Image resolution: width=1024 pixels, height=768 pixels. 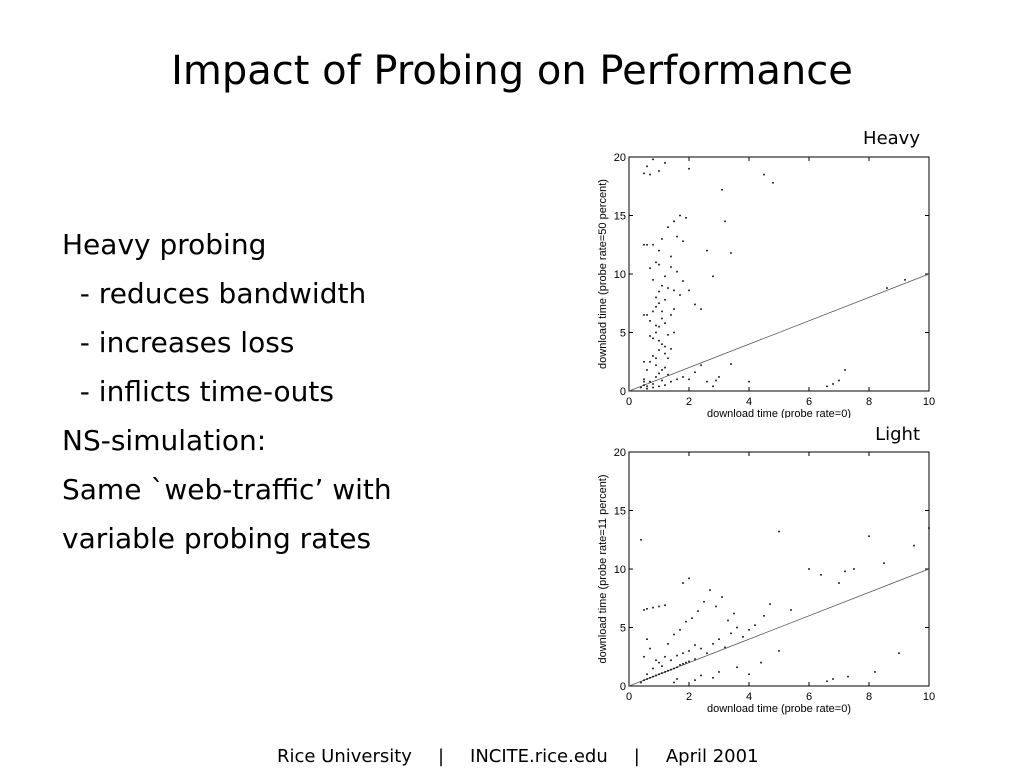 I want to click on bullet-ns-simulation: NS-simulation:, so click(x=164, y=440).